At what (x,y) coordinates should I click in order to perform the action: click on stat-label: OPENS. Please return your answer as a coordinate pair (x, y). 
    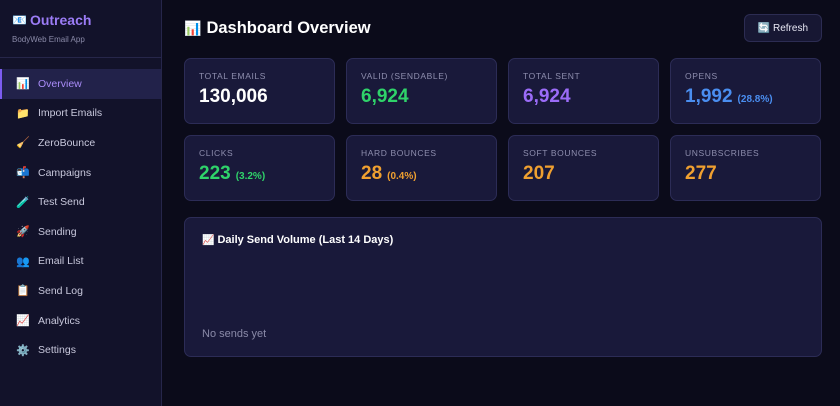
    Looking at the image, I should click on (701, 76).